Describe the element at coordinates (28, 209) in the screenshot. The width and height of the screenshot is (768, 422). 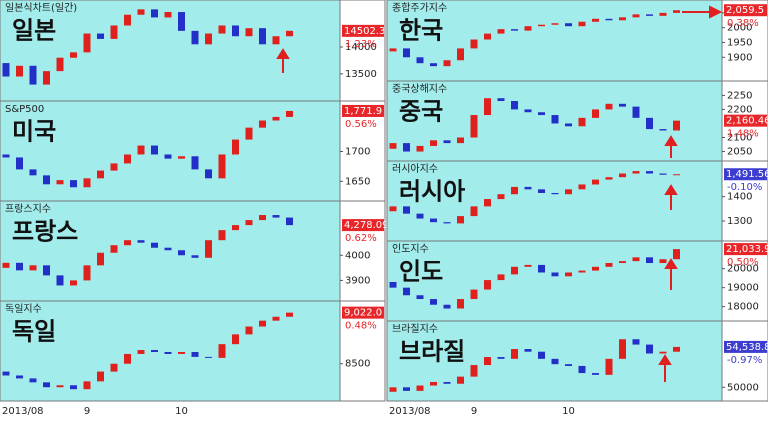
I see `panel-title: 프랑스지수` at that location.